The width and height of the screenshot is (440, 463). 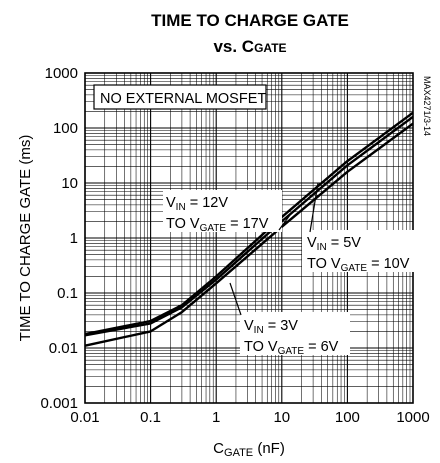 I want to click on y-tick-label: 0.001, so click(x=59, y=403).